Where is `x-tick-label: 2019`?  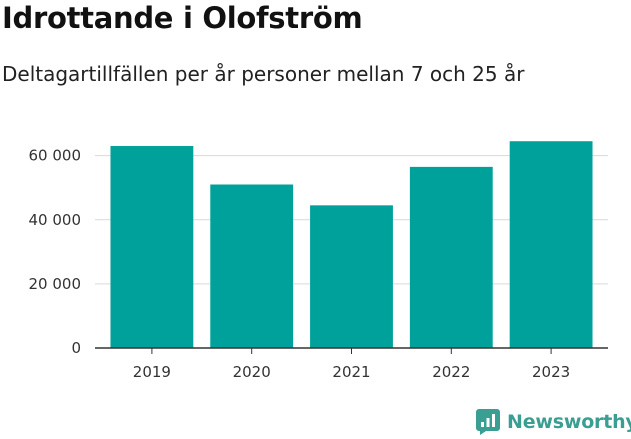 x-tick-label: 2019 is located at coordinates (152, 372).